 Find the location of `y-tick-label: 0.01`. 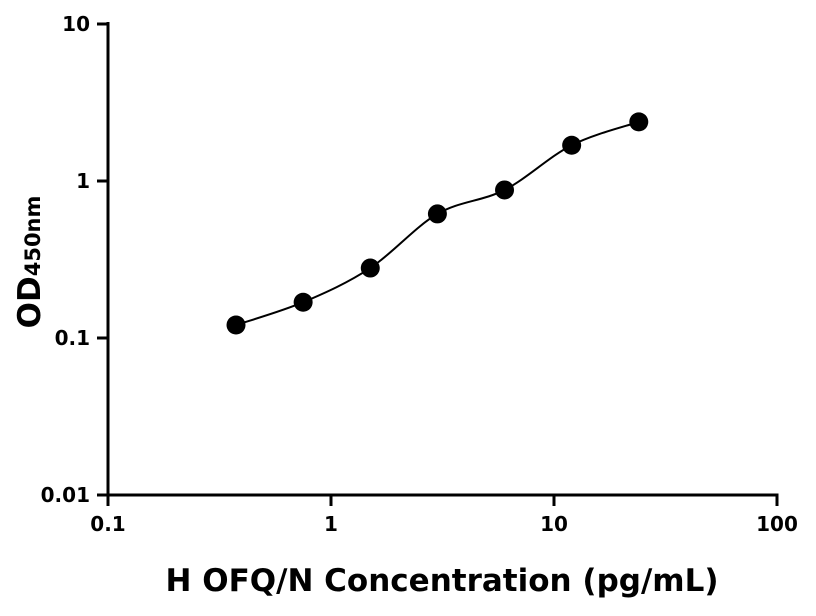

y-tick-label: 0.01 is located at coordinates (65, 495).